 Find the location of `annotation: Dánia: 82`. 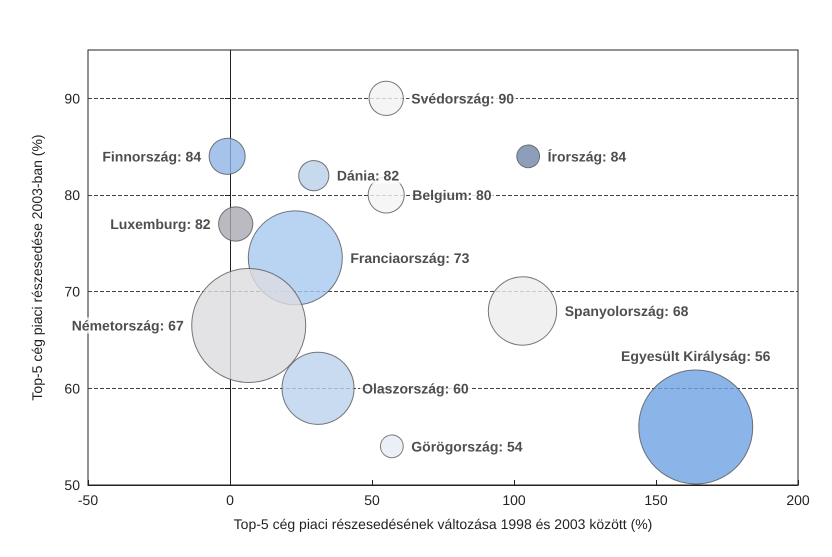

annotation: Dánia: 82 is located at coordinates (368, 176).